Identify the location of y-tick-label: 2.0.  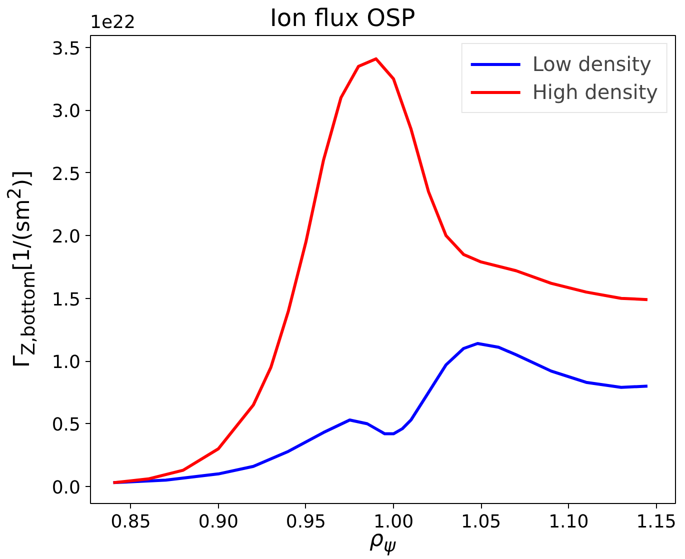
(66, 237).